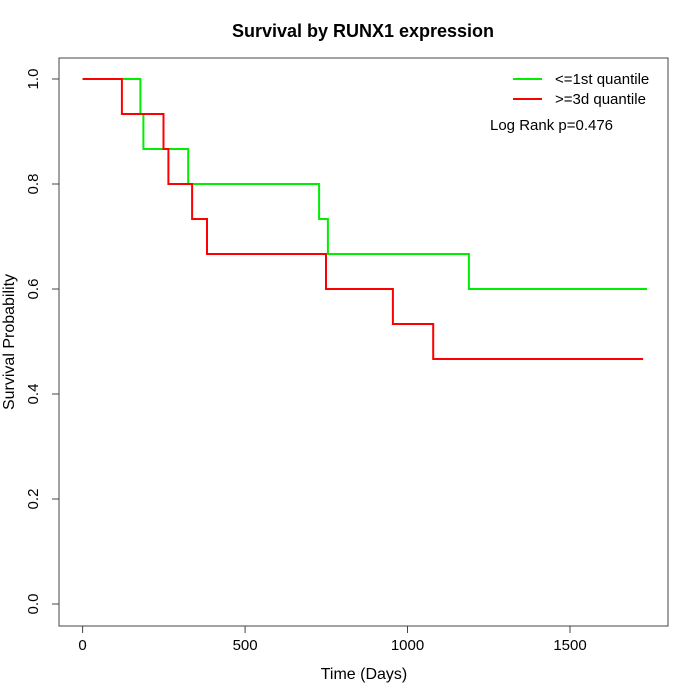 Image resolution: width=700 pixels, height=700 pixels. What do you see at coordinates (551, 125) in the screenshot?
I see `log-rank-pvalue-annotation: Log Rank p=0.476` at bounding box center [551, 125].